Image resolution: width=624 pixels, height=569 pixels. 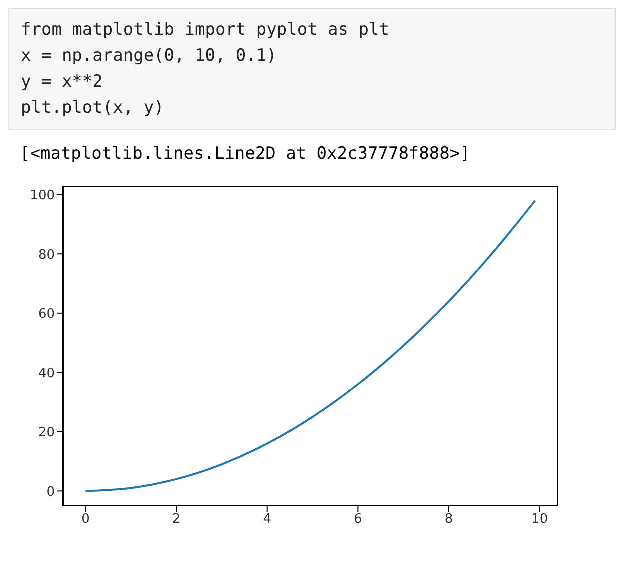 I want to click on text: plt.plot(x, y), so click(x=93, y=108).